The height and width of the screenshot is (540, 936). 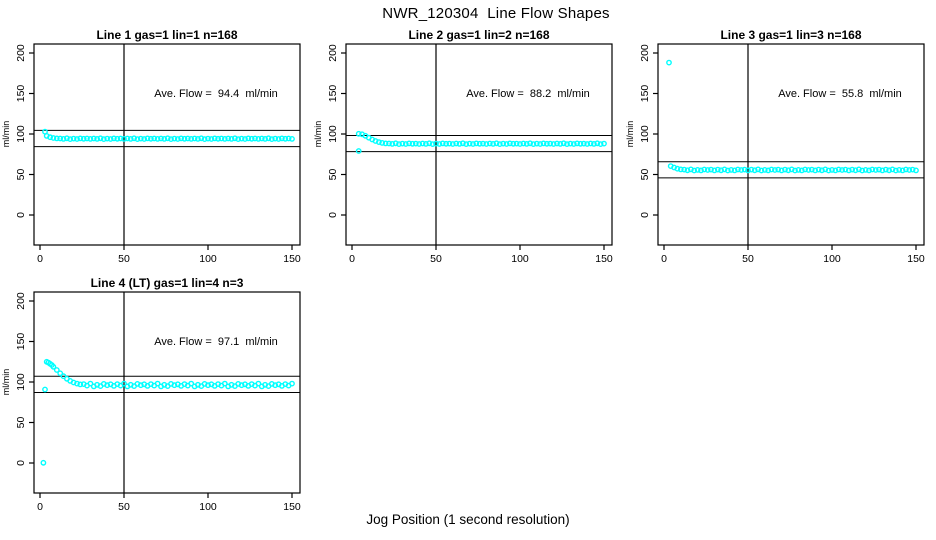 I want to click on ave-flow-annotation: Ave. Flow = 55.8 ml/min, so click(x=840, y=94).